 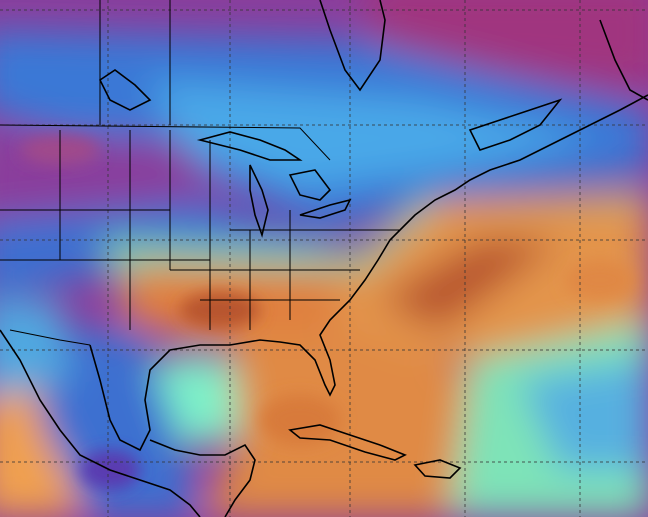 I want to click on lake-superior, so click(x=249, y=146).